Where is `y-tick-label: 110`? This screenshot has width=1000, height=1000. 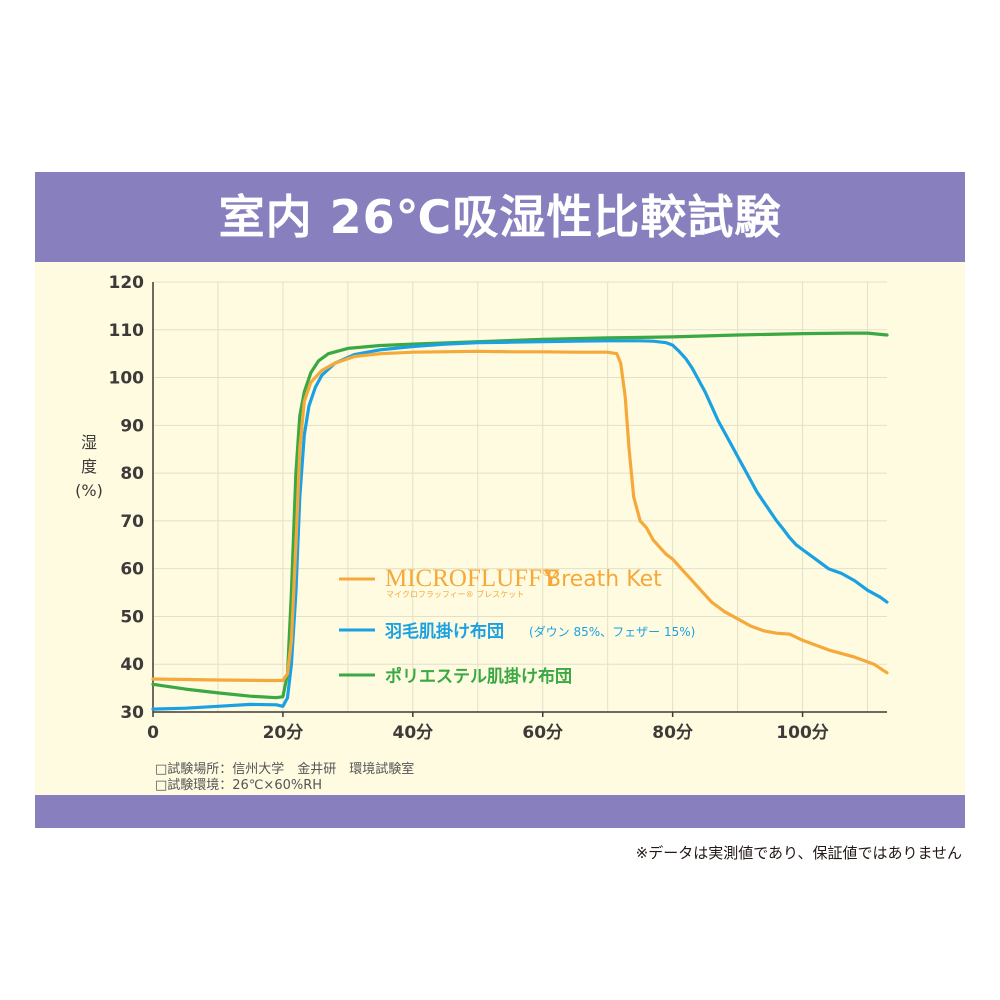 y-tick-label: 110 is located at coordinates (127, 331).